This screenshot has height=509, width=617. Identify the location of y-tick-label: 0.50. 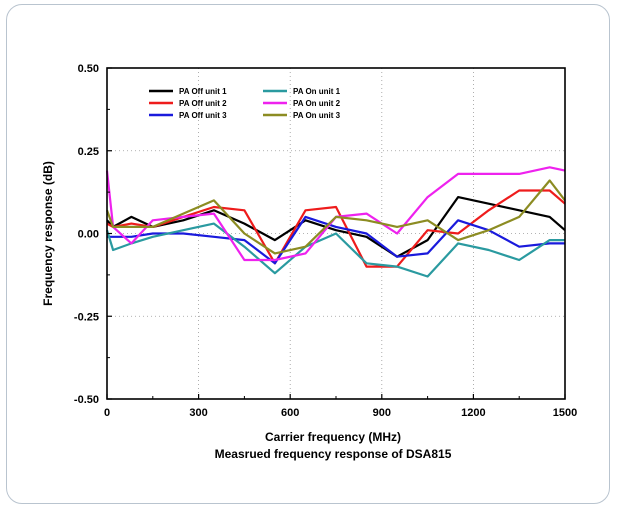
(88, 69).